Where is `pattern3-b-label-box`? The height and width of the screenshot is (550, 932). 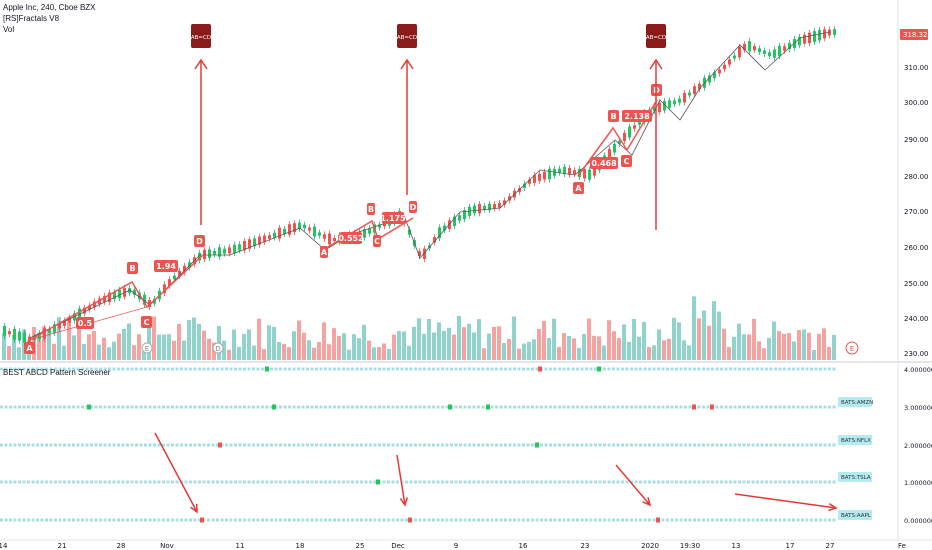
pattern3-b-label-box is located at coordinates (613, 116).